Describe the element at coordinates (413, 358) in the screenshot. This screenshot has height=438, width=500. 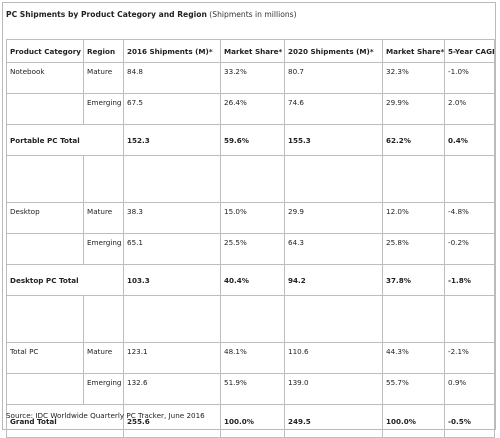
I see `table-cell: 44.3%` at that location.